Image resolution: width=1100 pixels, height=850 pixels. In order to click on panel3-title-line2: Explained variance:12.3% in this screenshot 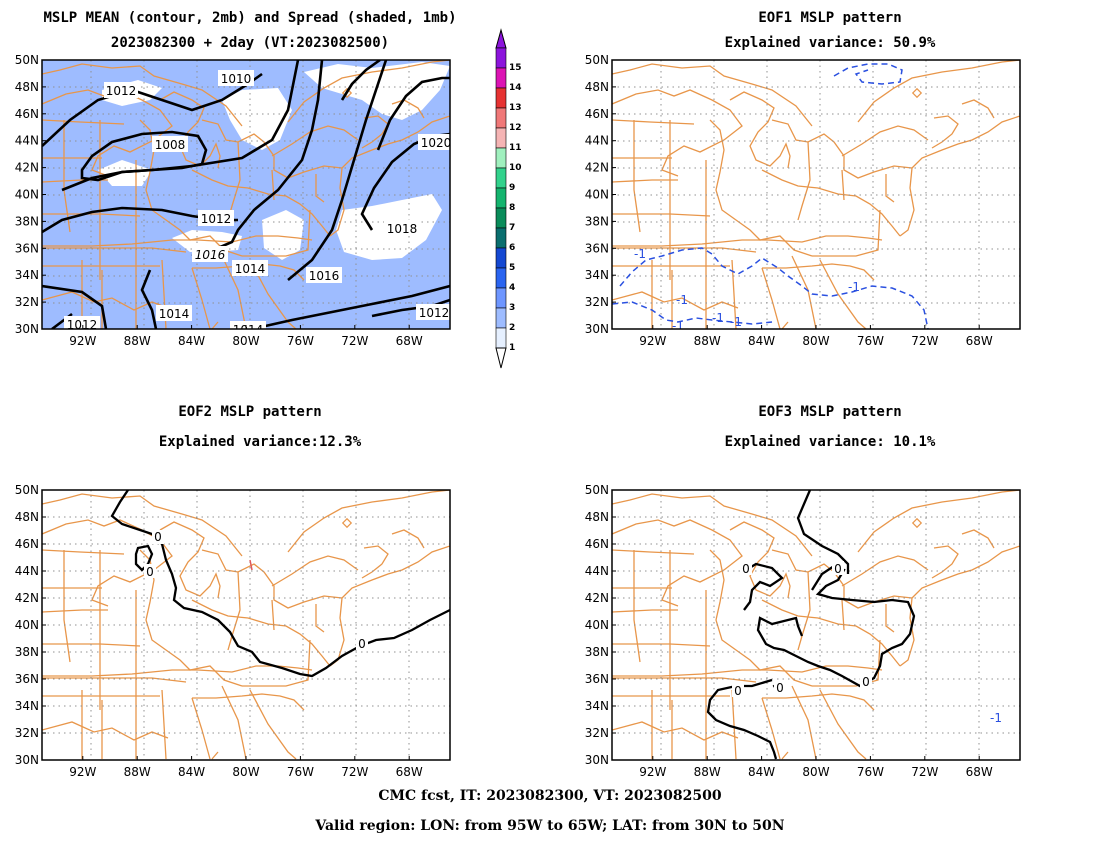, I will do `click(260, 442)`.